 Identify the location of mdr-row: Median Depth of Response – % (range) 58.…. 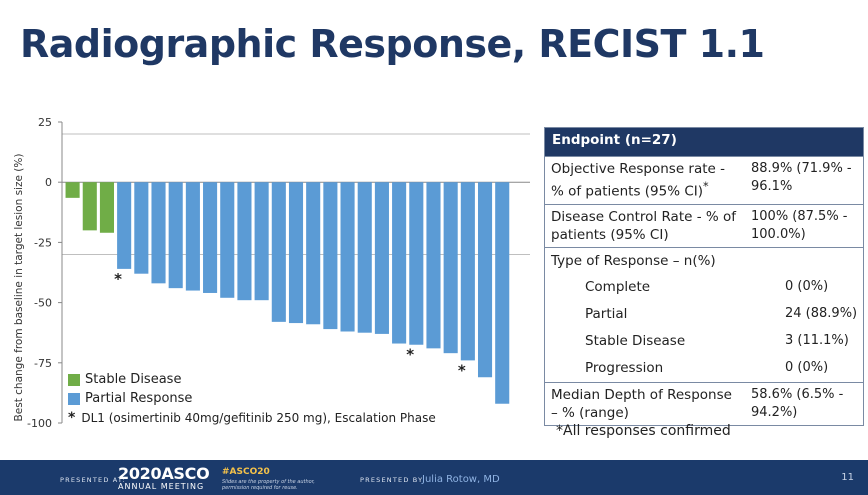
(704, 403).